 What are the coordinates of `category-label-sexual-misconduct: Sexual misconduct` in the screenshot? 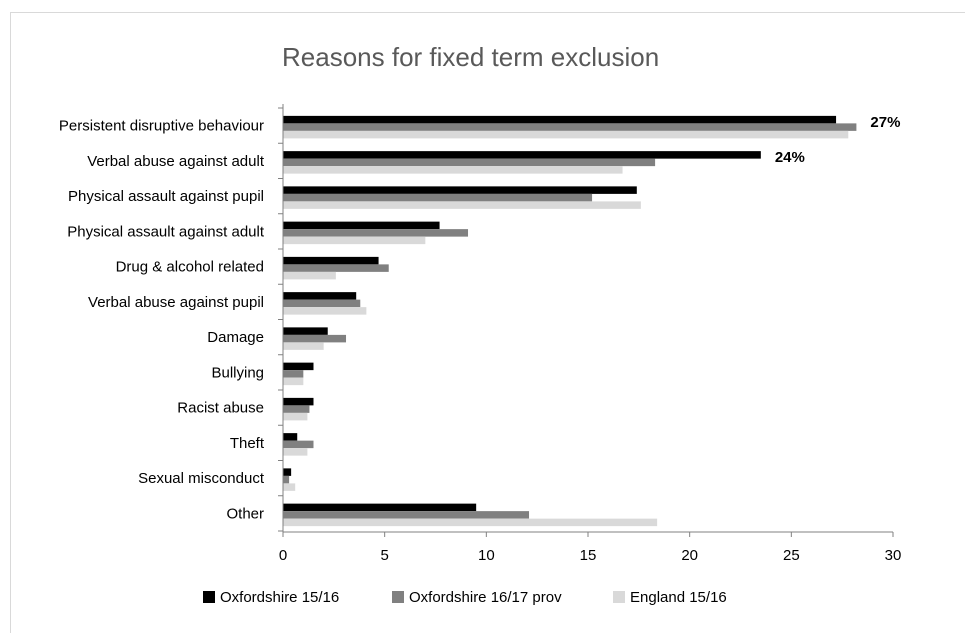 It's located at (201, 478).